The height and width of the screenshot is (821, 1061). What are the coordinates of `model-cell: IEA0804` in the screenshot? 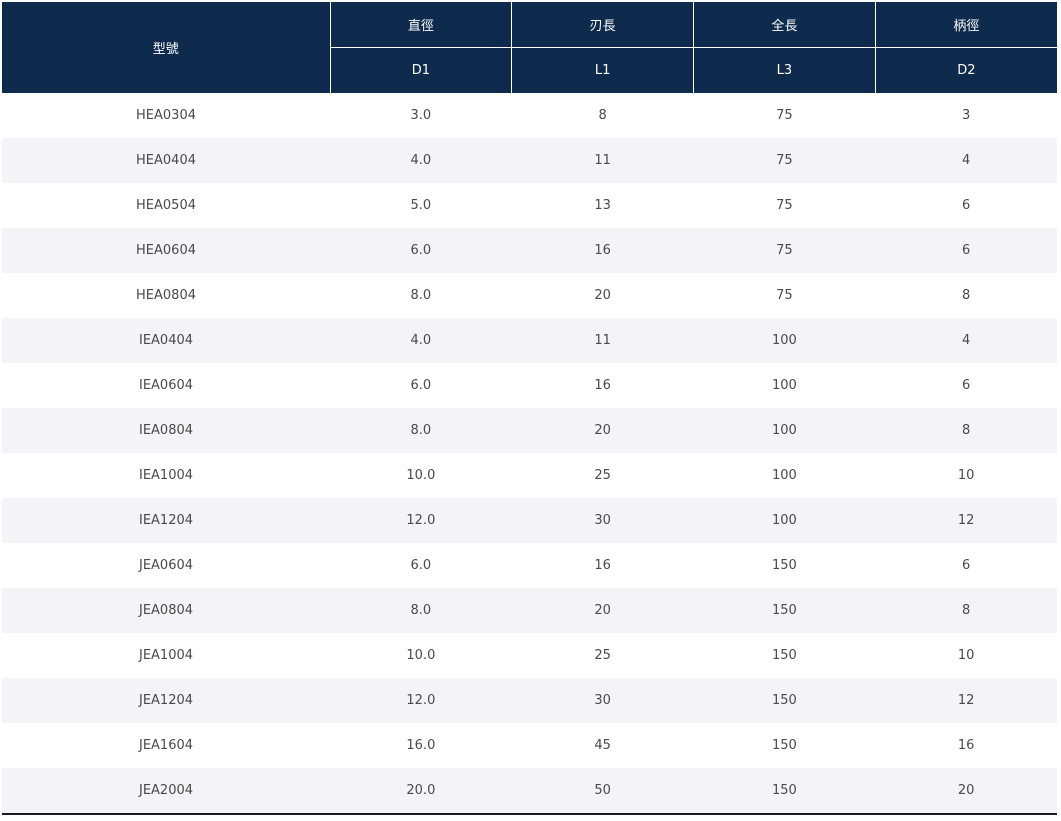 It's located at (166, 430).